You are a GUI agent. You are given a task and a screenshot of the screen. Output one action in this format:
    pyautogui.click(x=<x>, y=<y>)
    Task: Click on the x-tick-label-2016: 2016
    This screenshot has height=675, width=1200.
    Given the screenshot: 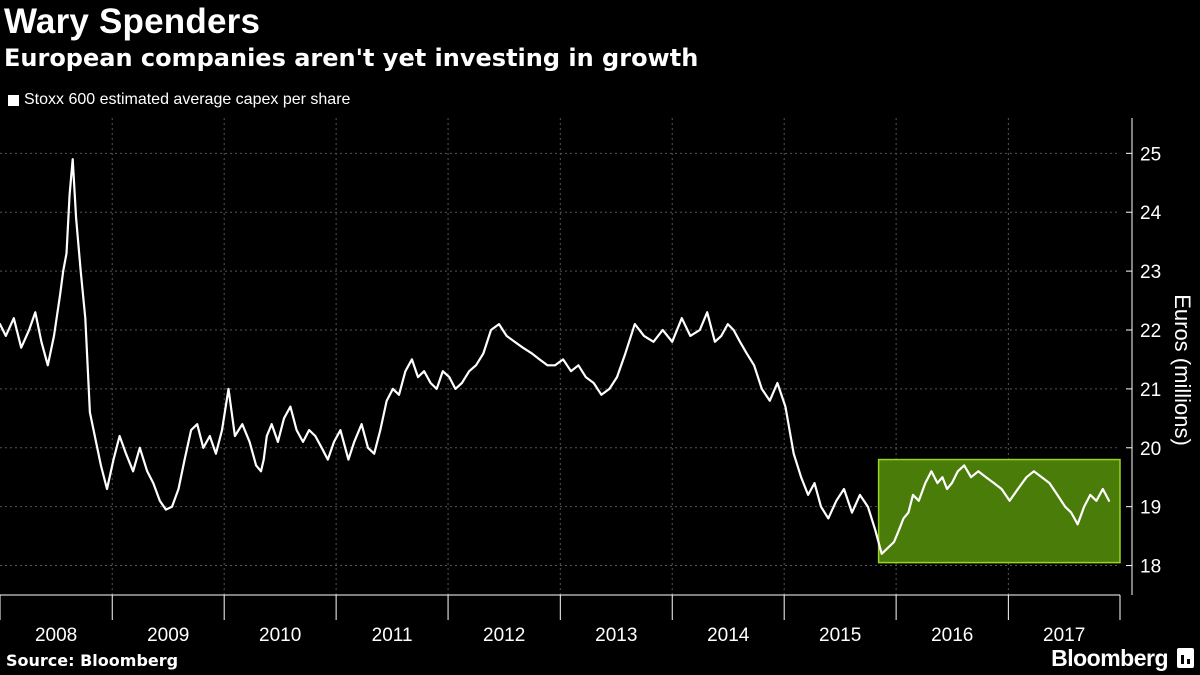 What is the action you would take?
    pyautogui.click(x=952, y=635)
    